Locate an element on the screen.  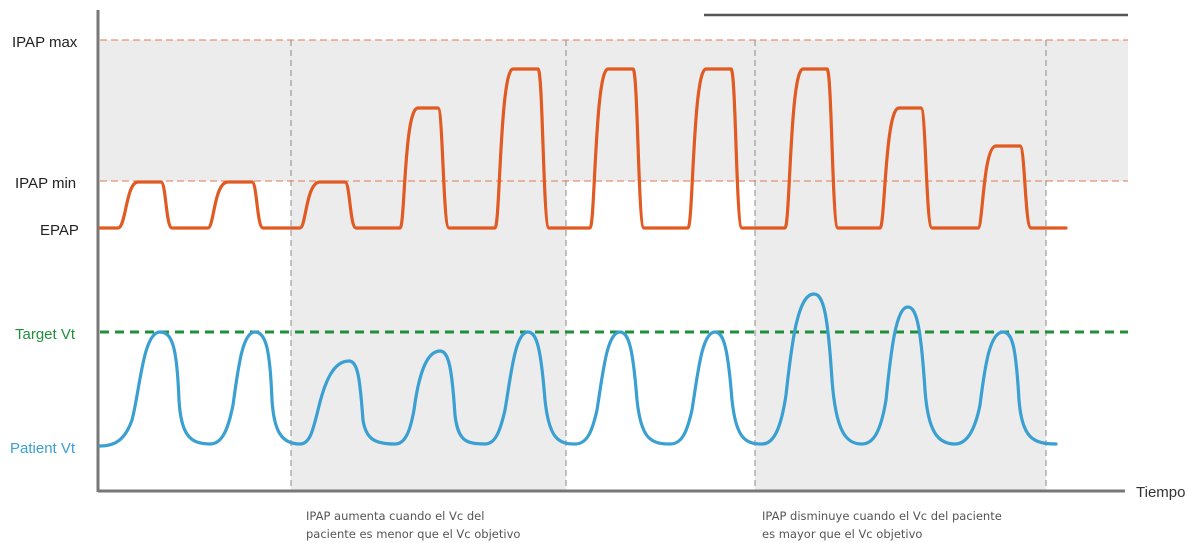
time-axis-label: Tiempo is located at coordinates (1160, 492).